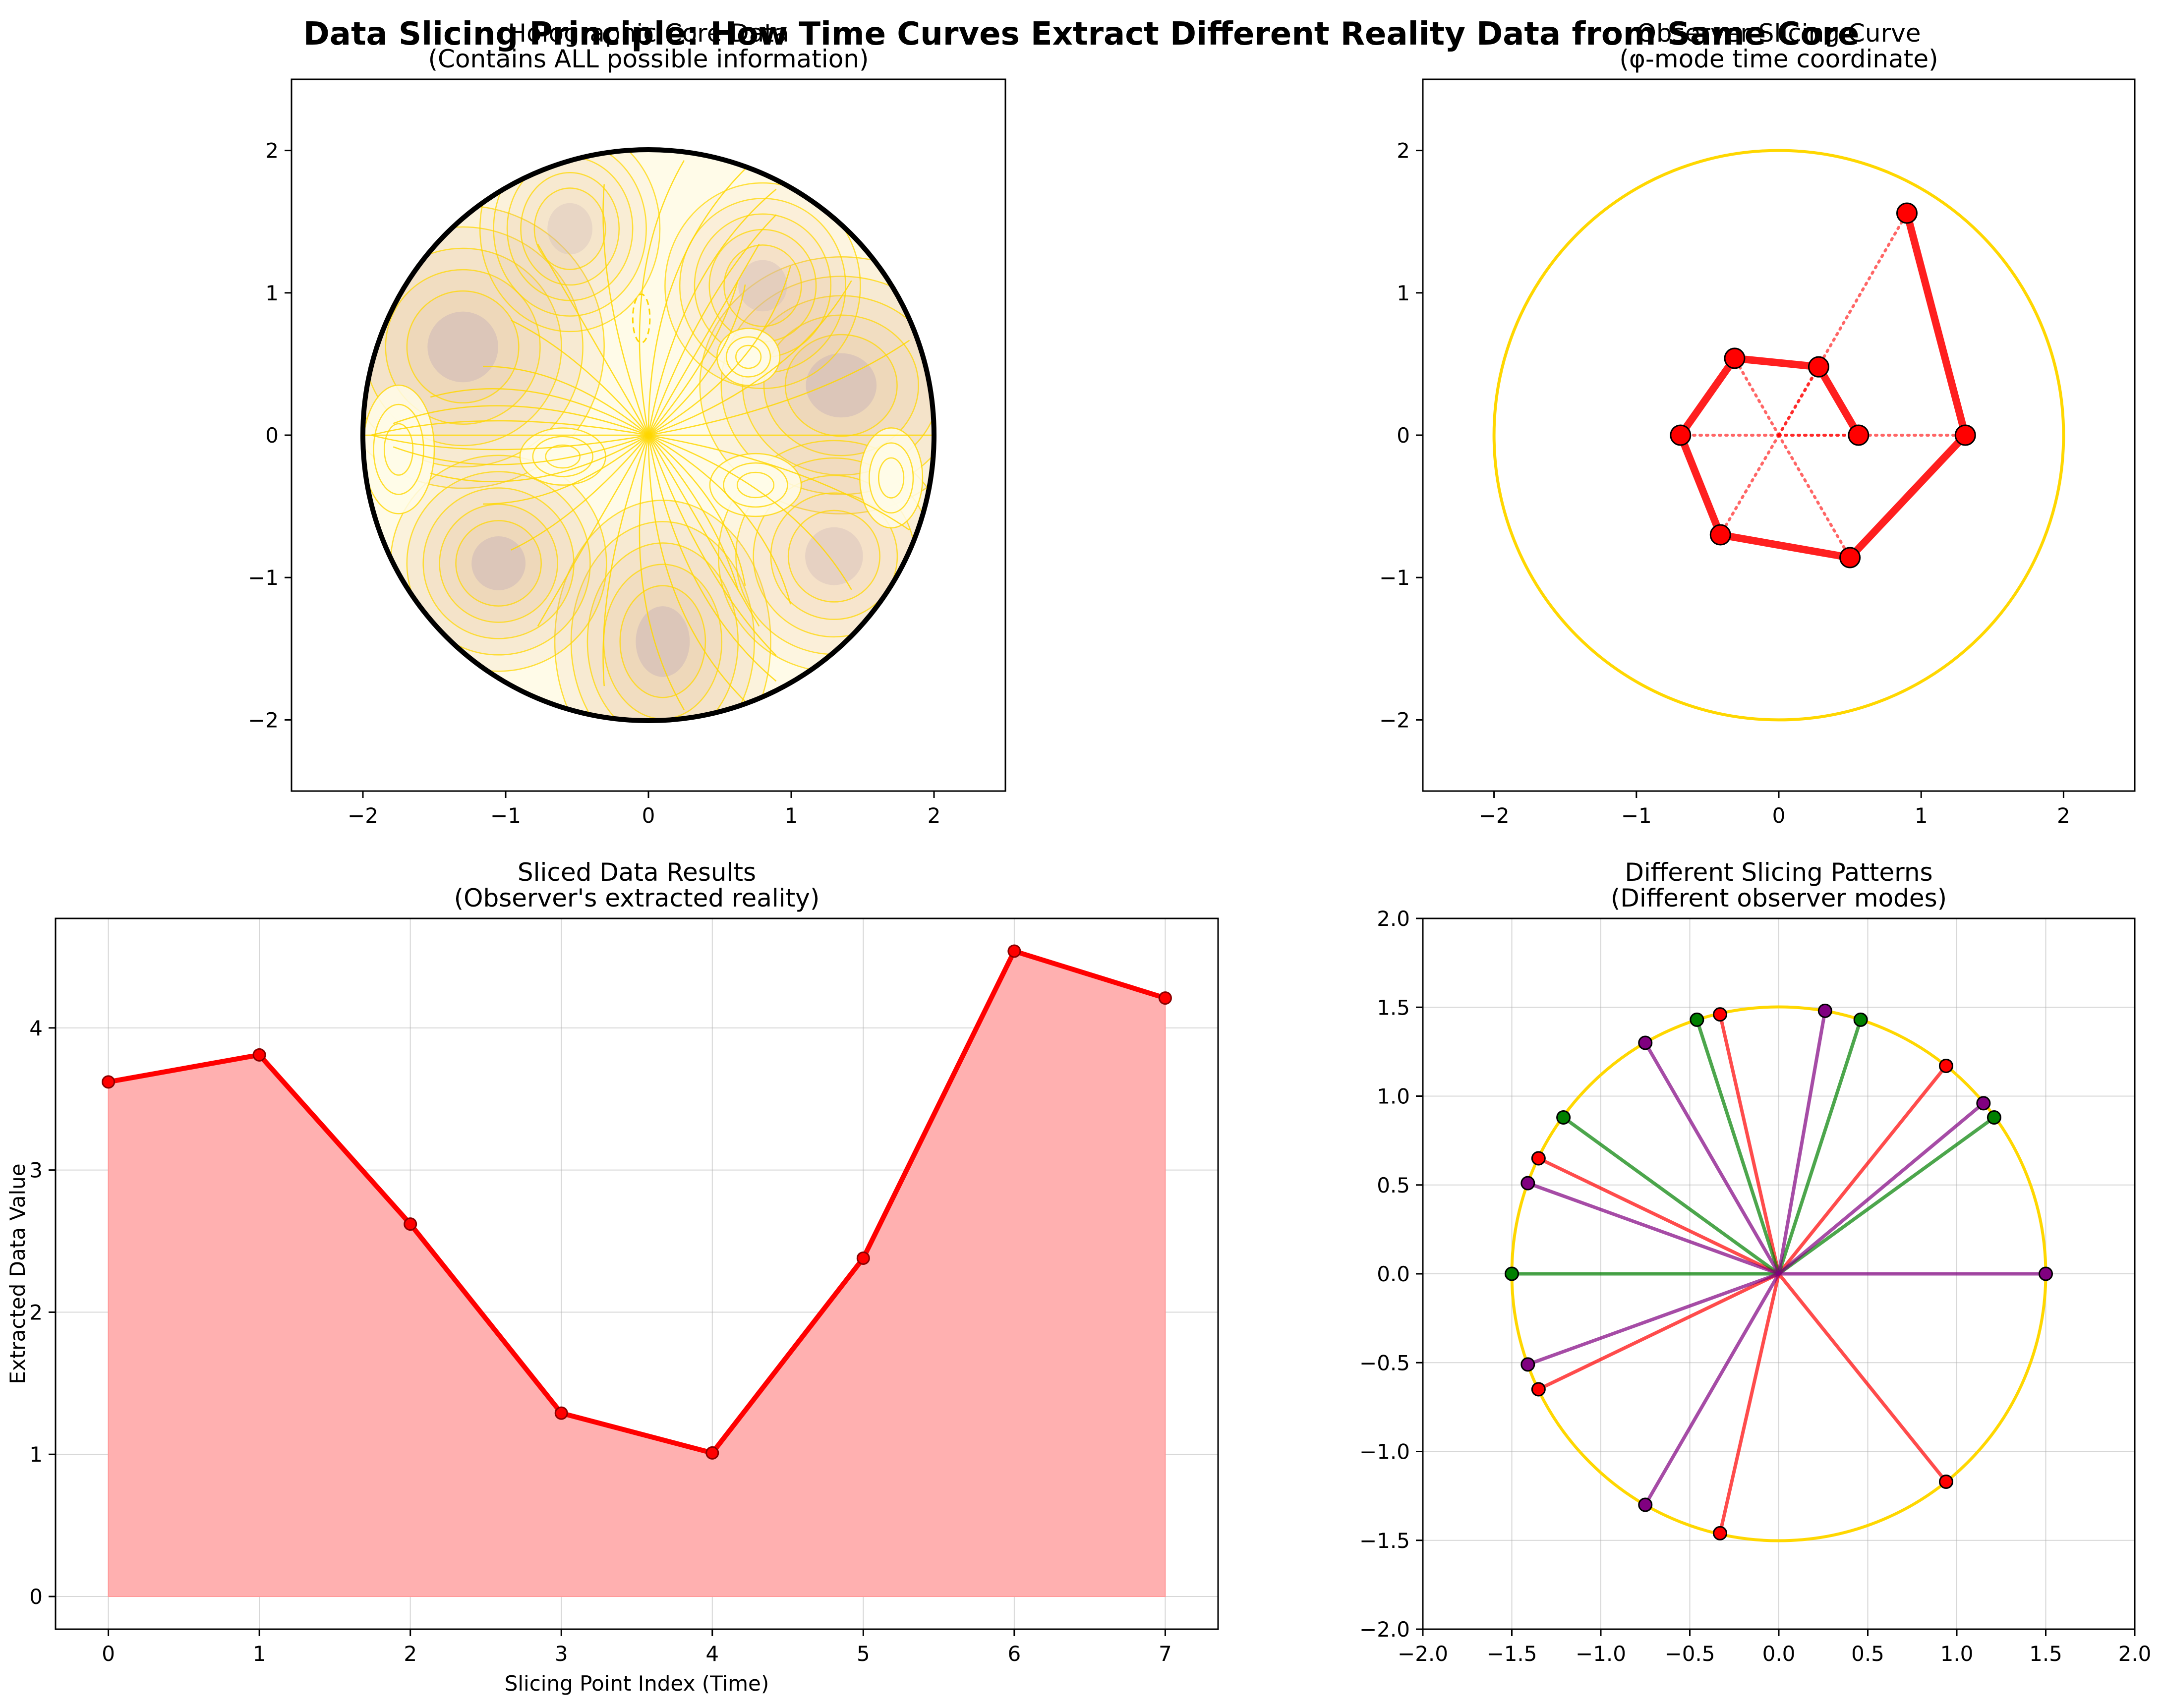 This screenshot has height=1708, width=2163. I want to click on x-tick-label: −2.0, so click(1423, 1654).